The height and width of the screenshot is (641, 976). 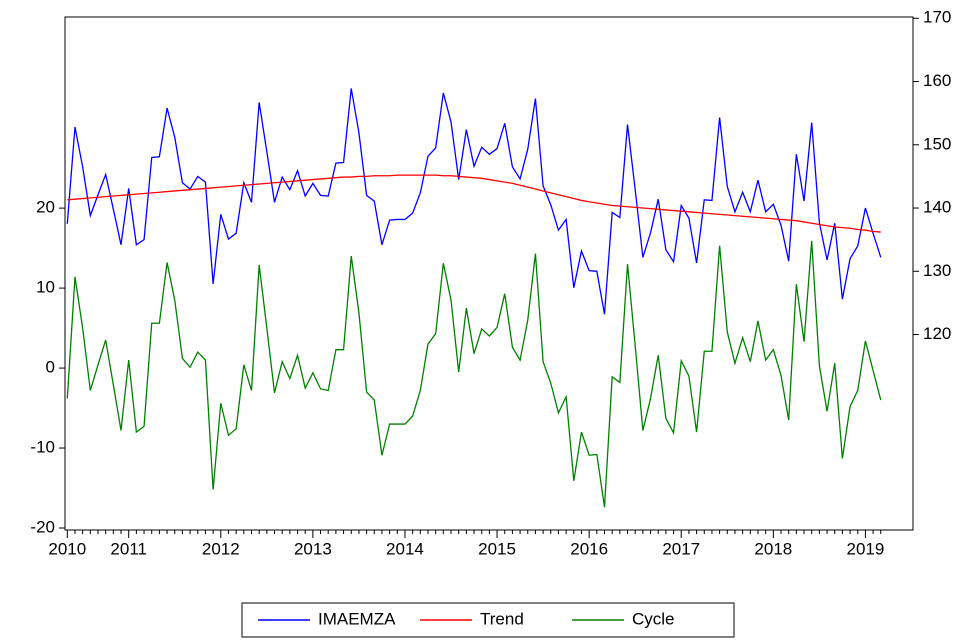 What do you see at coordinates (937, 143) in the screenshot?
I see `y2-tick-label: 150` at bounding box center [937, 143].